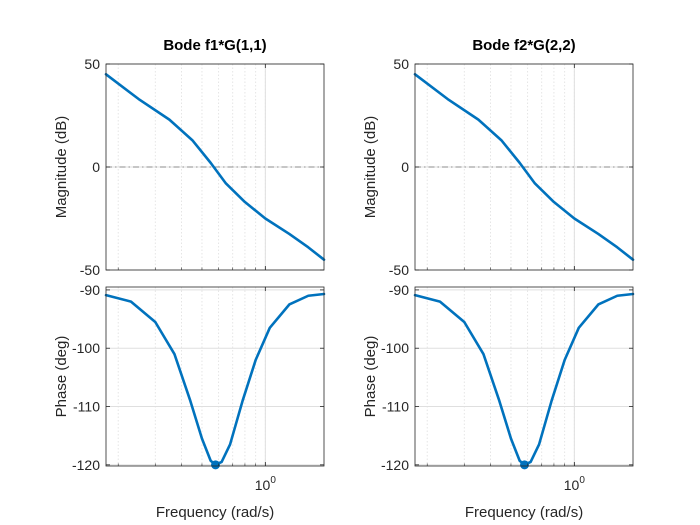 This screenshot has width=700, height=525. Describe the element at coordinates (523, 45) in the screenshot. I see `subplot-title: Bode f2*G(2,2)` at that location.